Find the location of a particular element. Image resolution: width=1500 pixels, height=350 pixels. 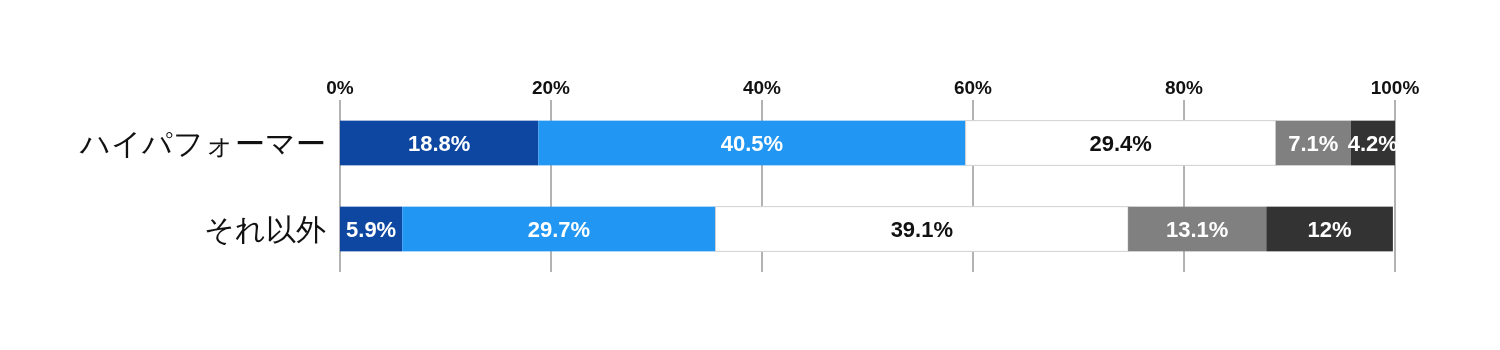

data-label: 7.1% is located at coordinates (1313, 143).